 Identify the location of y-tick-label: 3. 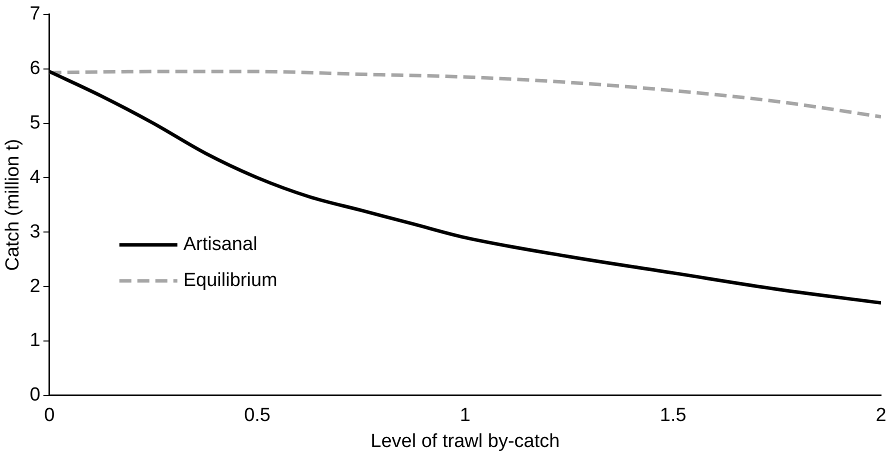
(35, 231).